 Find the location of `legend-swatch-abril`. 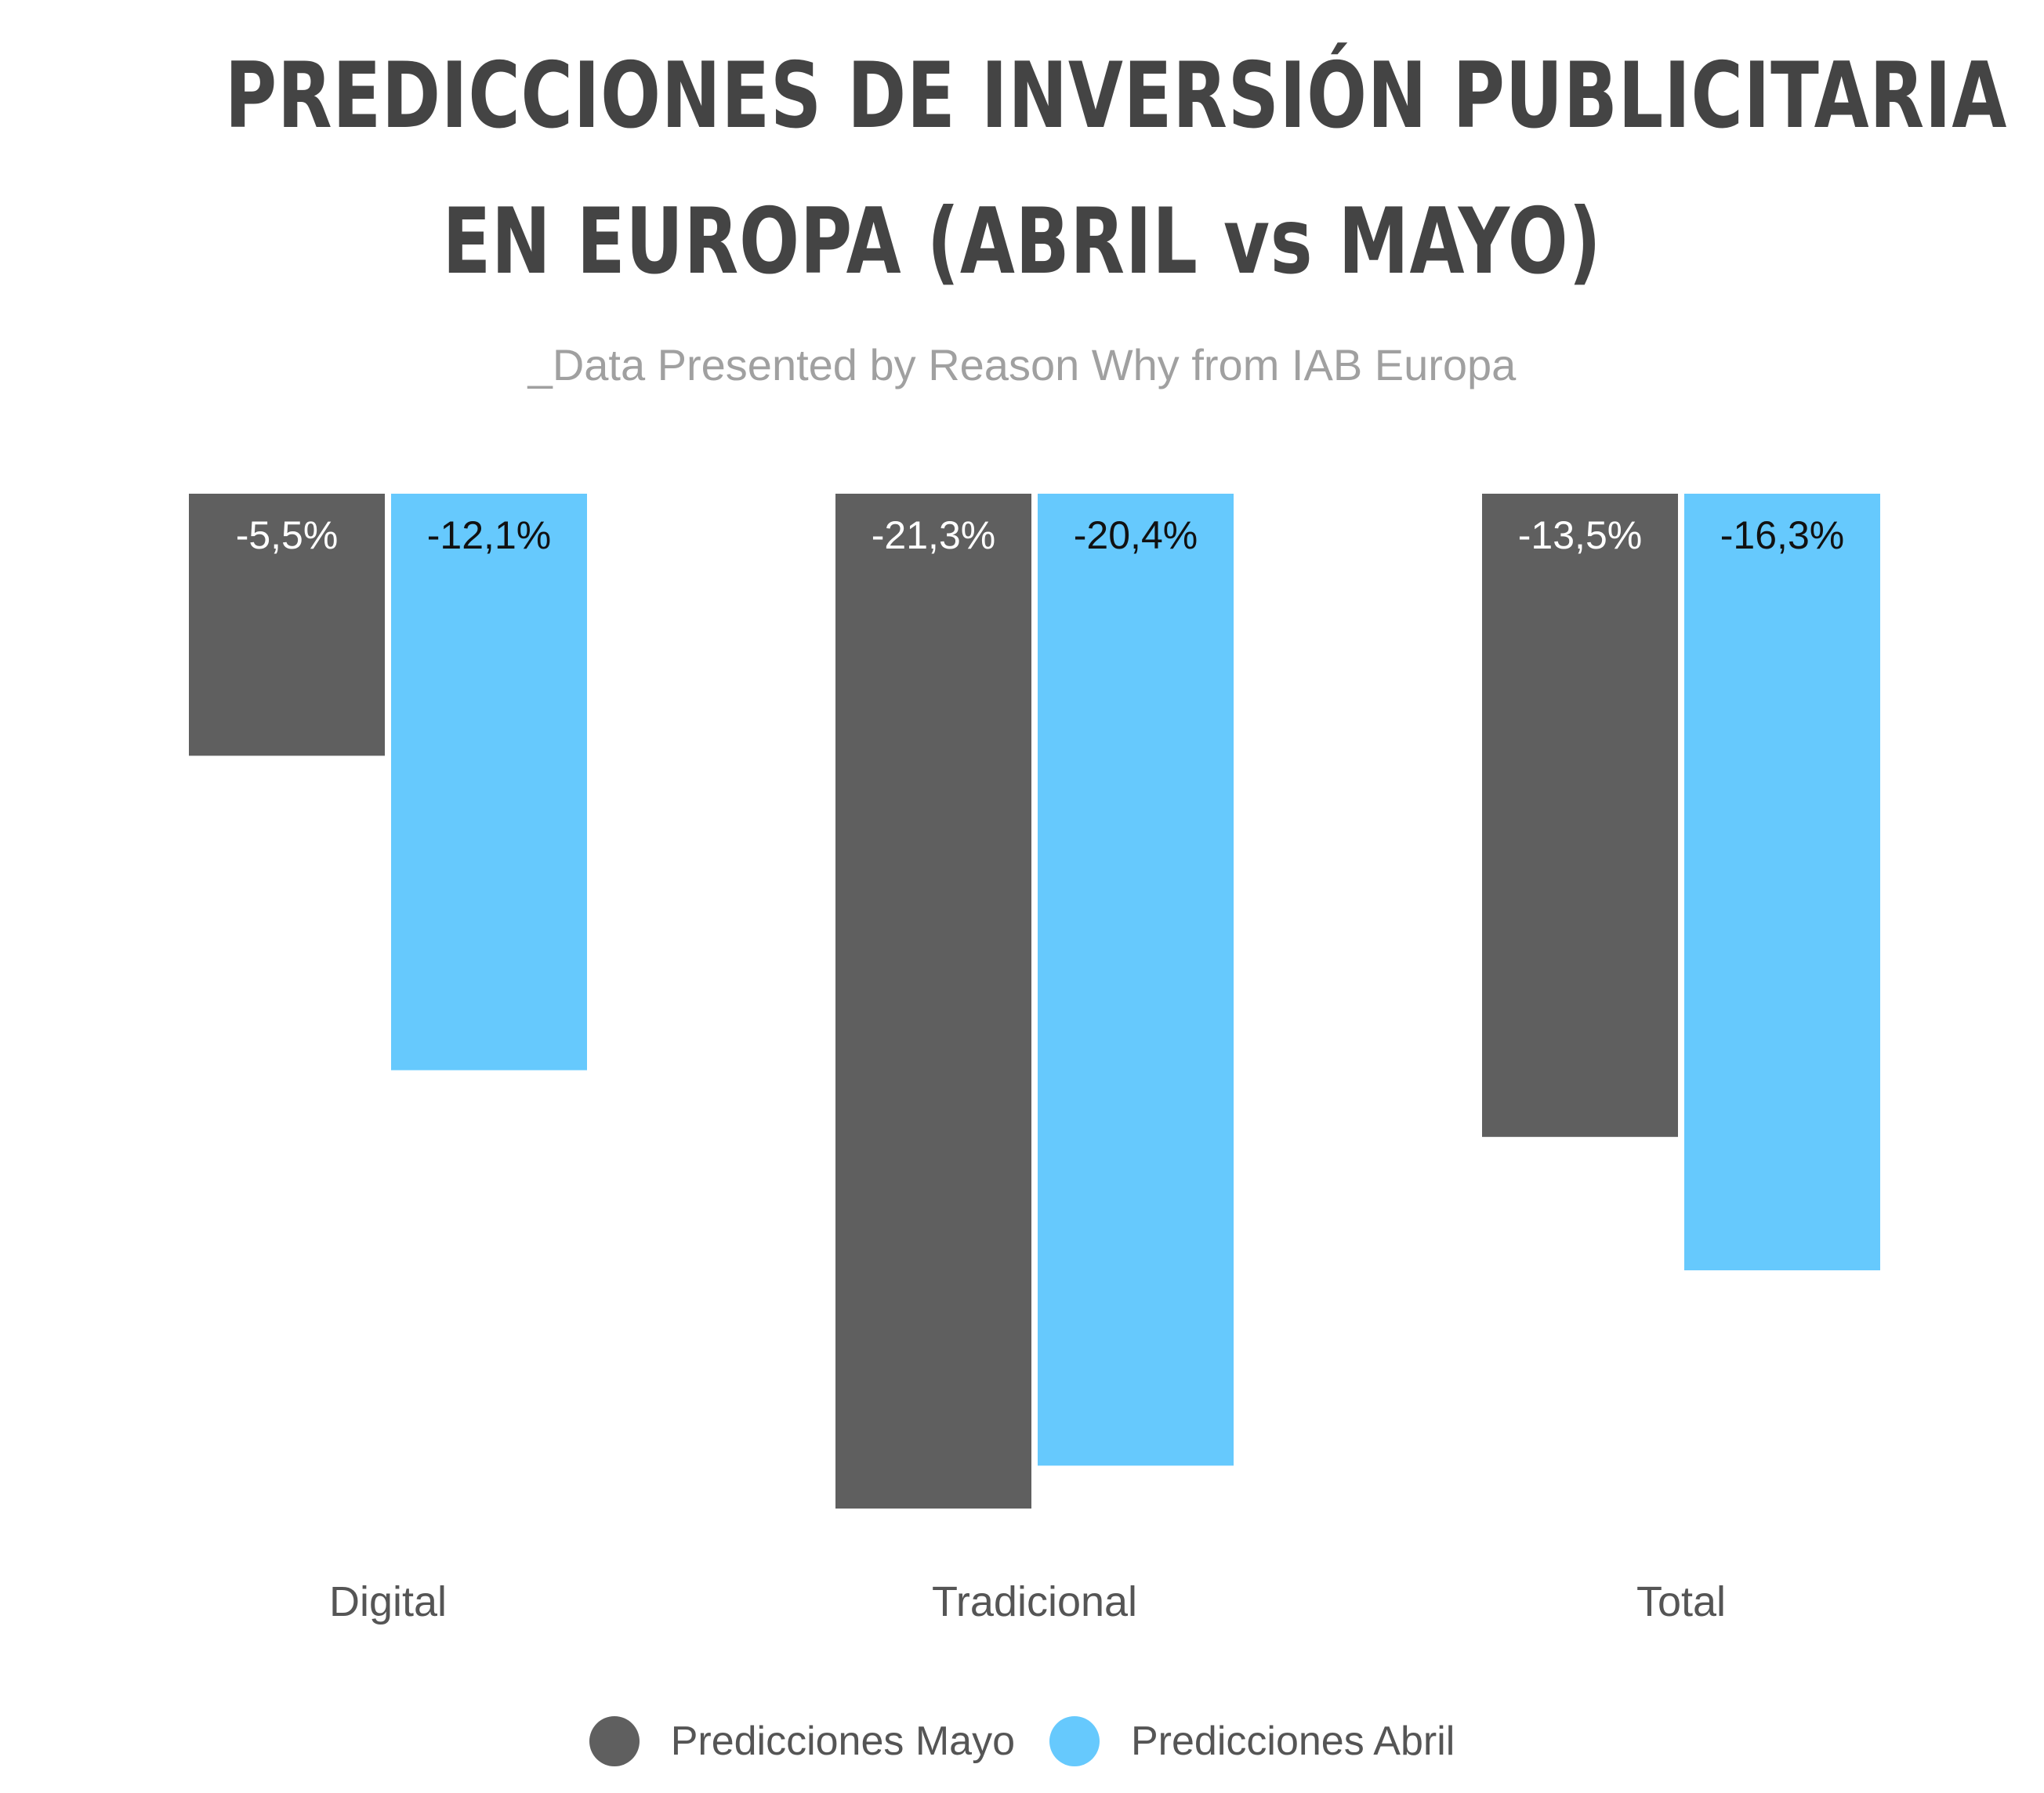

legend-swatch-abril is located at coordinates (1074, 1741).